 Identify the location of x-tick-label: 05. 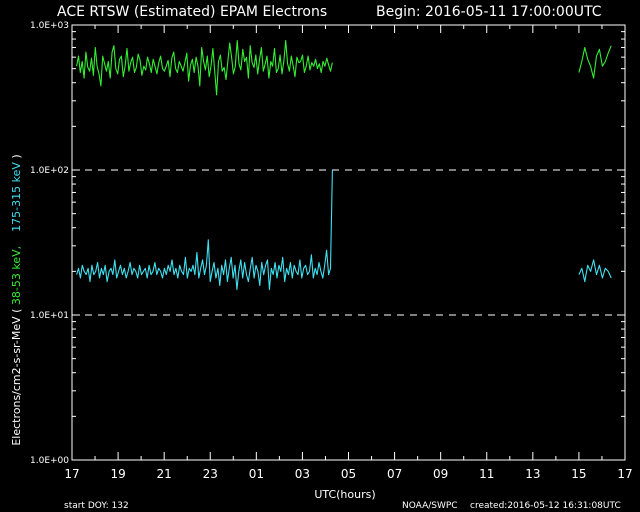
(348, 474).